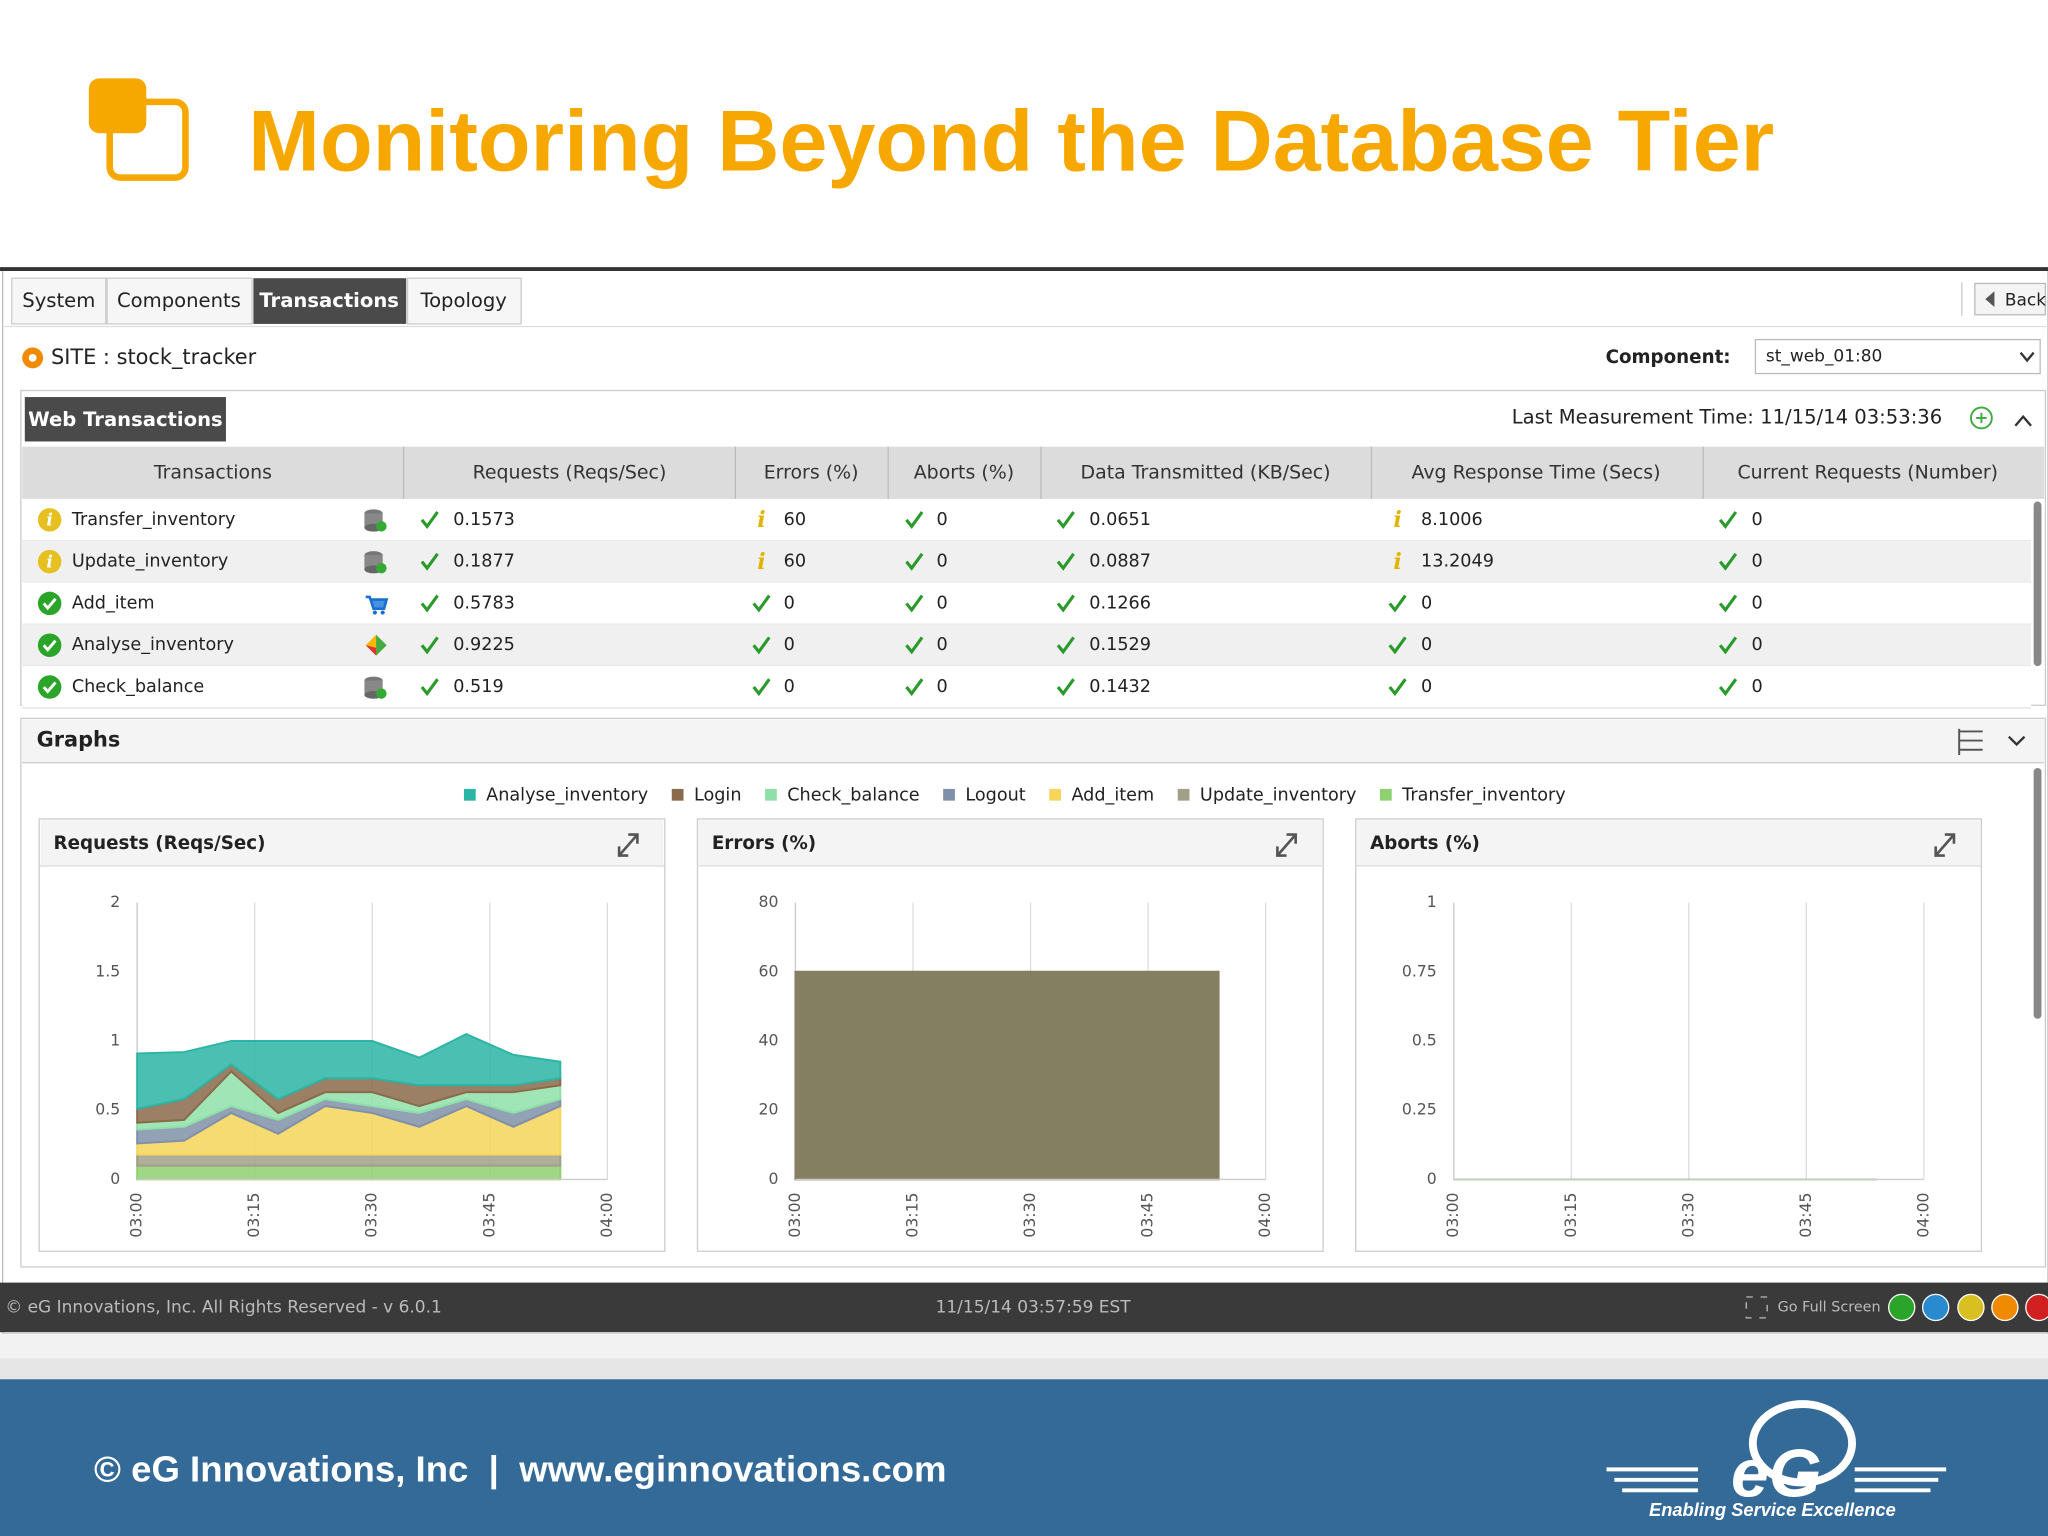 This screenshot has width=2048, height=1536. What do you see at coordinates (1120, 520) in the screenshot?
I see `cell-value: 0.0651` at bounding box center [1120, 520].